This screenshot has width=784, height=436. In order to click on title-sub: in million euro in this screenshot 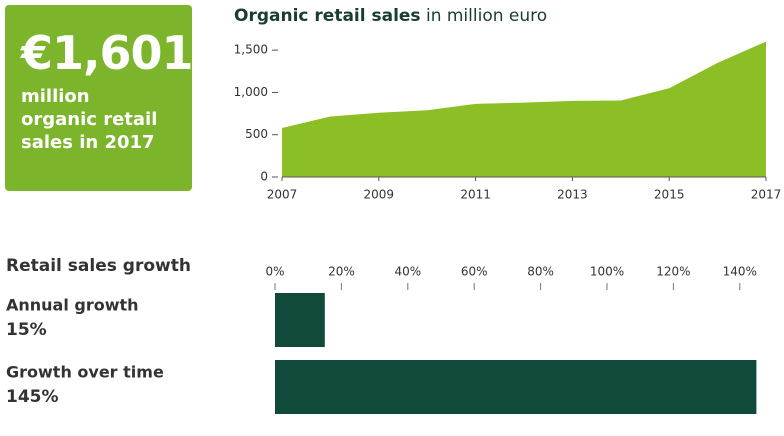, I will do `click(486, 16)`.